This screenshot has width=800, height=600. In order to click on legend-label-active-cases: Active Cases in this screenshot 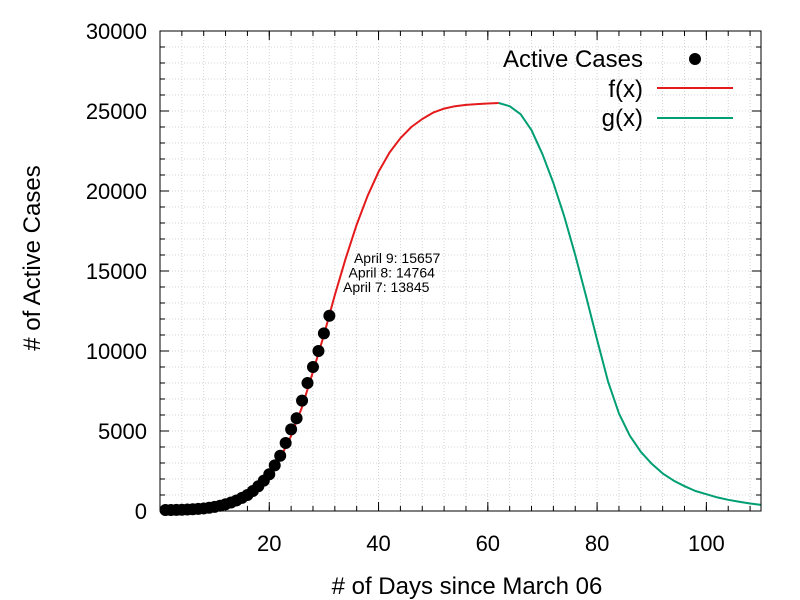, I will do `click(573, 59)`.